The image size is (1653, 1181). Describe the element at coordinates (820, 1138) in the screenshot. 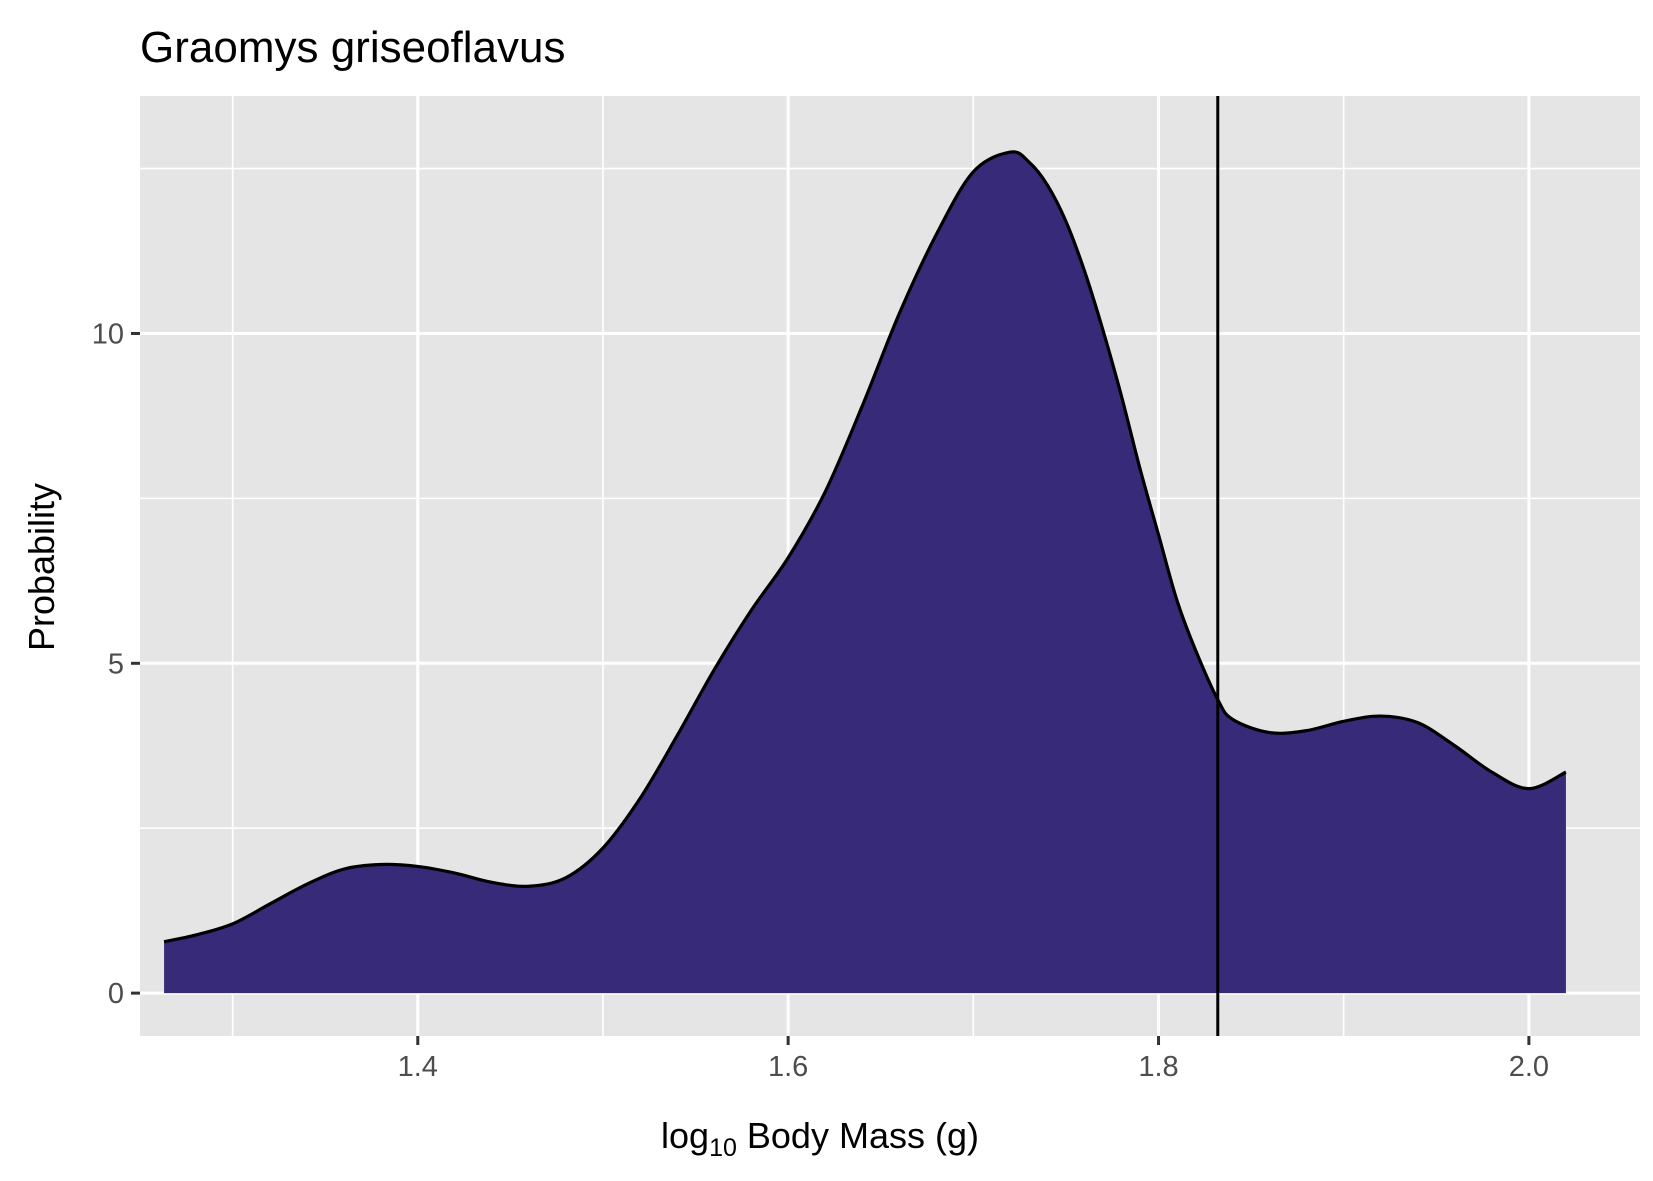

I see `x-axis-title: log10 Body Mass (g)` at that location.